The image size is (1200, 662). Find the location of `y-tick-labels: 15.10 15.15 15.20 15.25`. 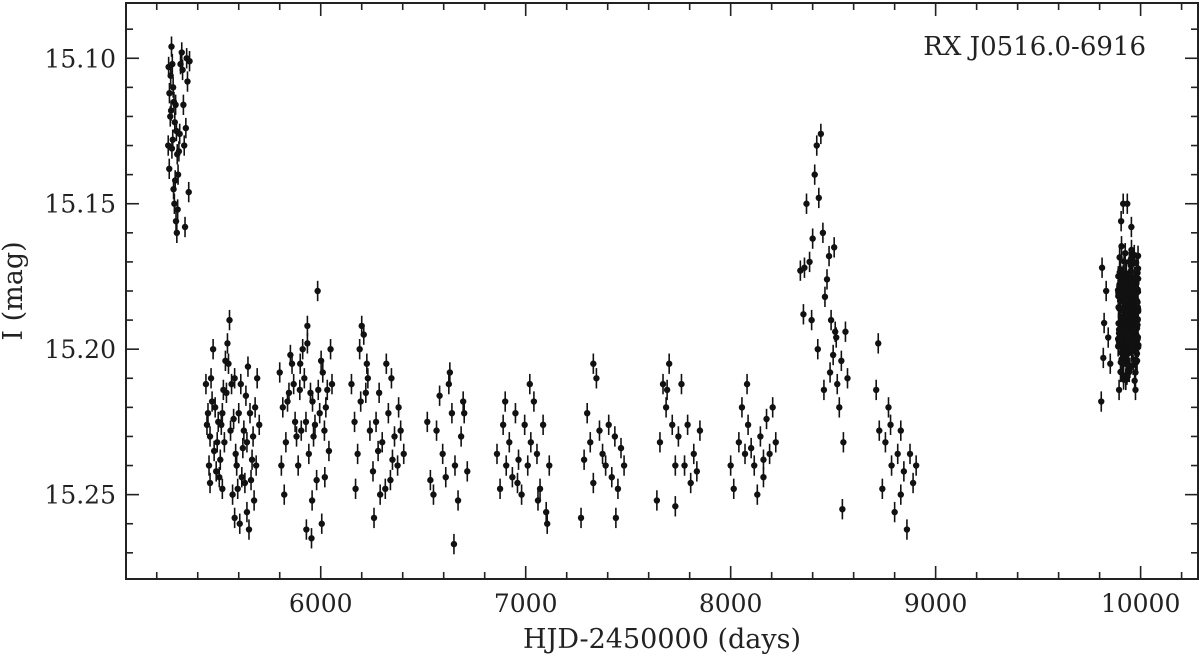

y-tick-labels: 15.10 15.15 15.20 15.25 is located at coordinates (80, 276).